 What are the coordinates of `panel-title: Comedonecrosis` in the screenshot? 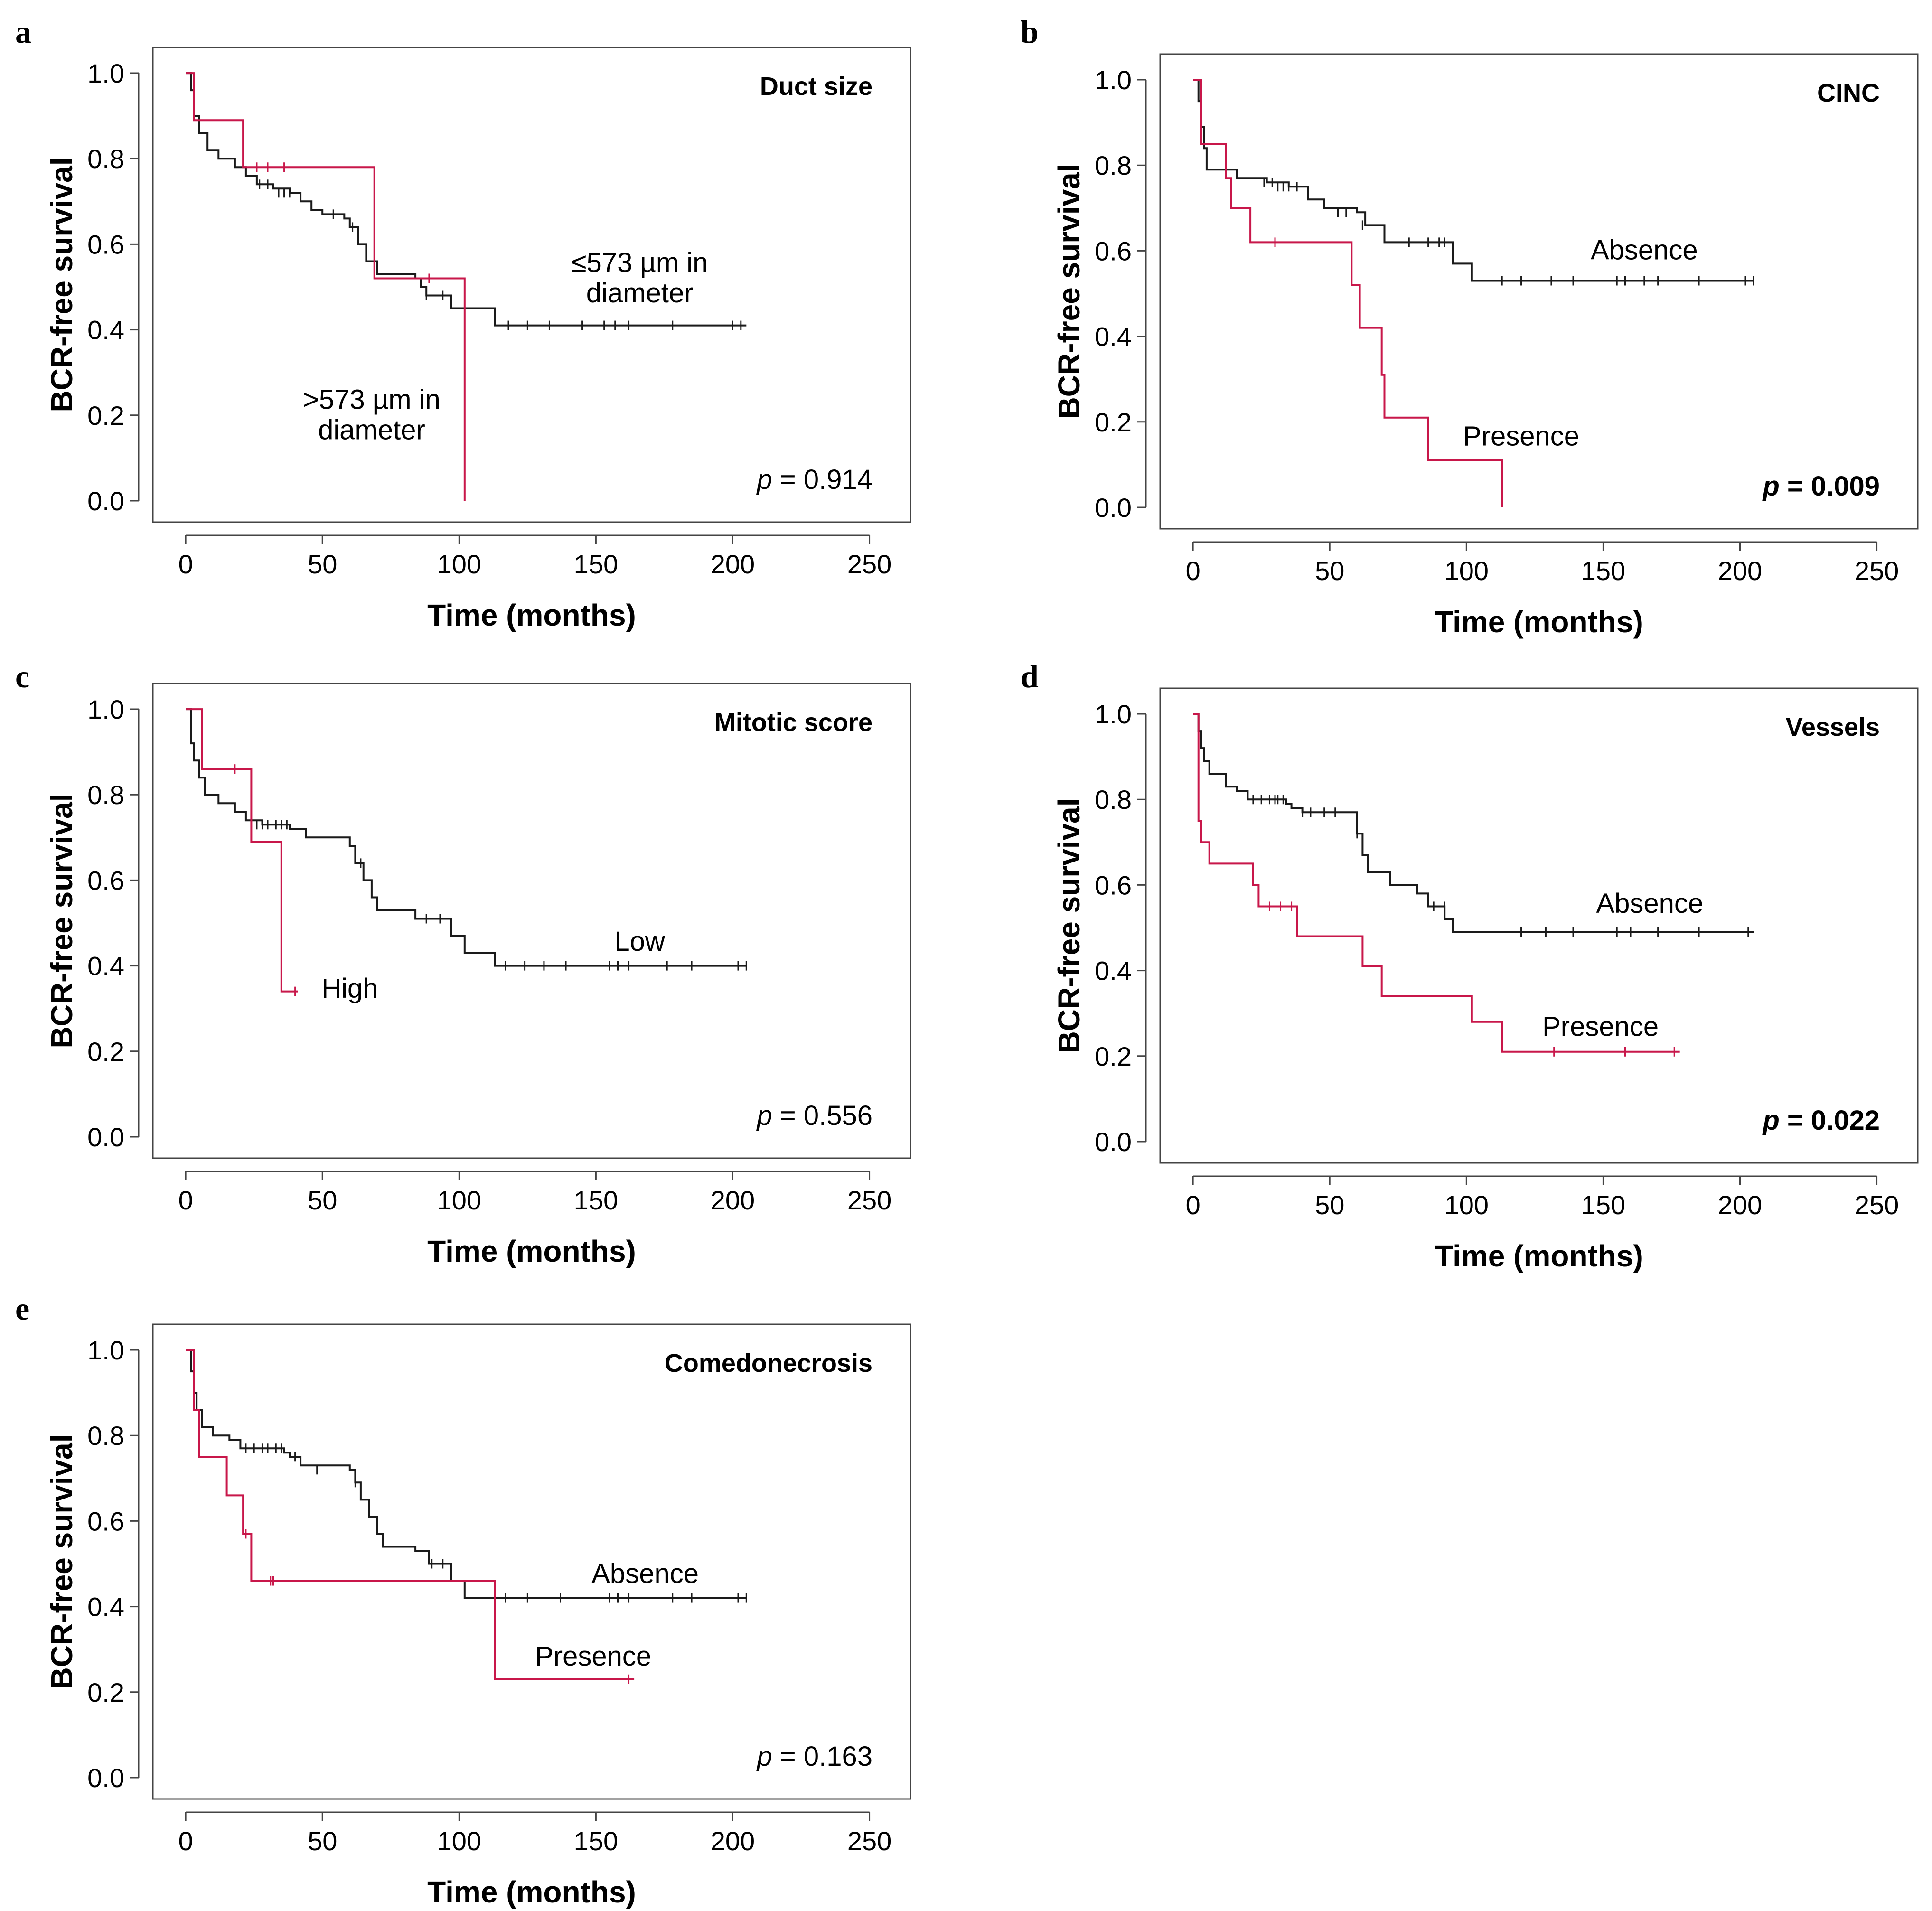 It's located at (769, 1363).